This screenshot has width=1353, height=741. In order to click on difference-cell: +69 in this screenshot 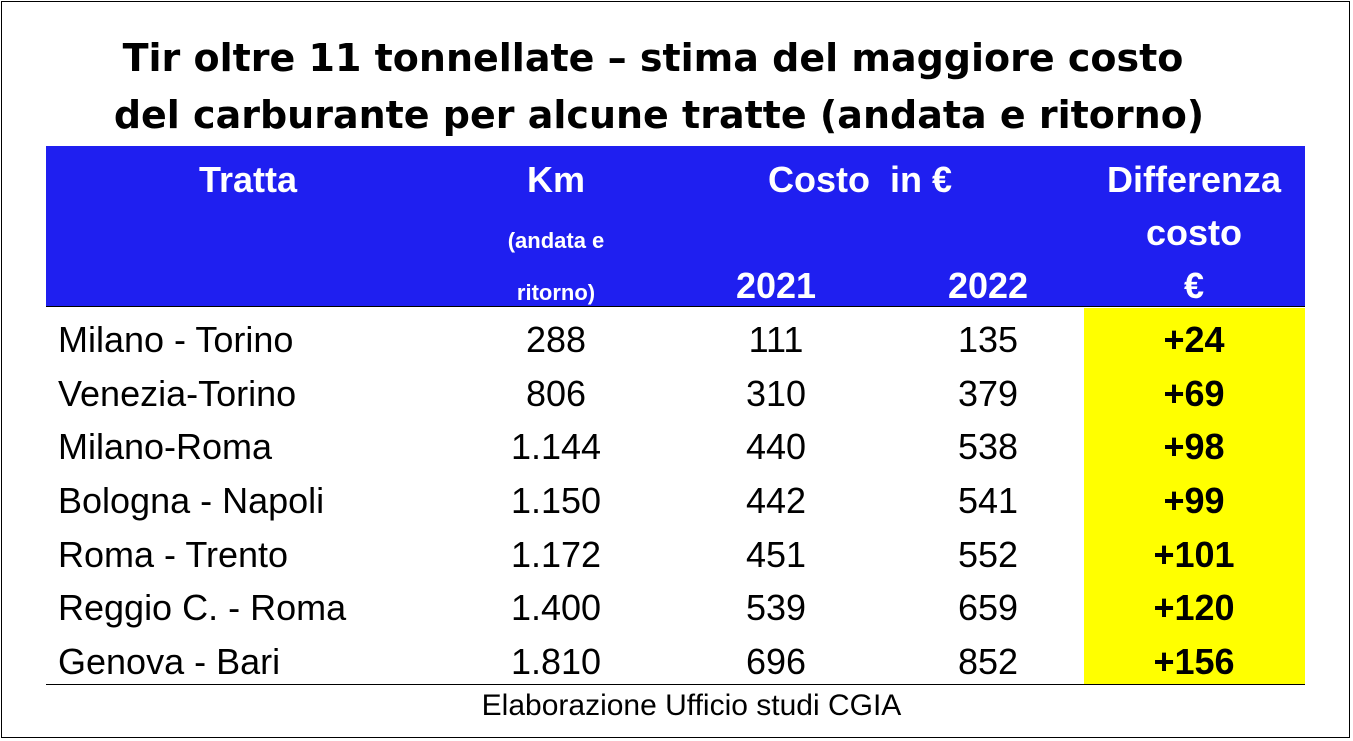, I will do `click(1194, 393)`.